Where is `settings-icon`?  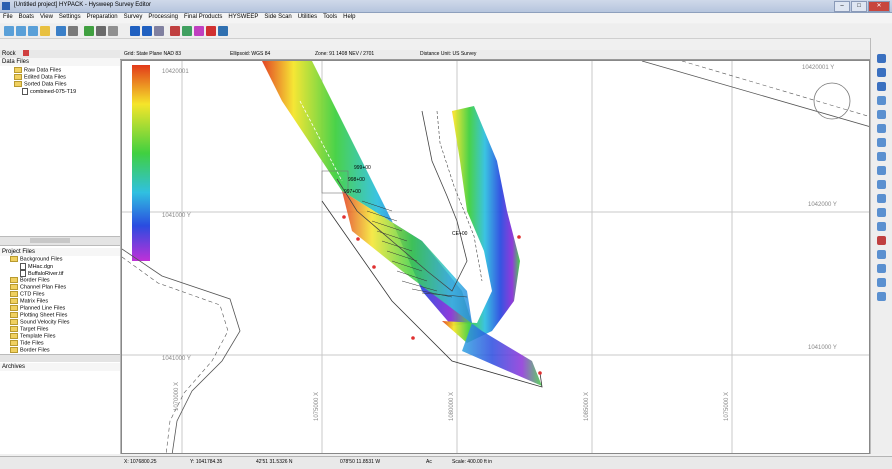 settings-icon is located at coordinates (73, 31).